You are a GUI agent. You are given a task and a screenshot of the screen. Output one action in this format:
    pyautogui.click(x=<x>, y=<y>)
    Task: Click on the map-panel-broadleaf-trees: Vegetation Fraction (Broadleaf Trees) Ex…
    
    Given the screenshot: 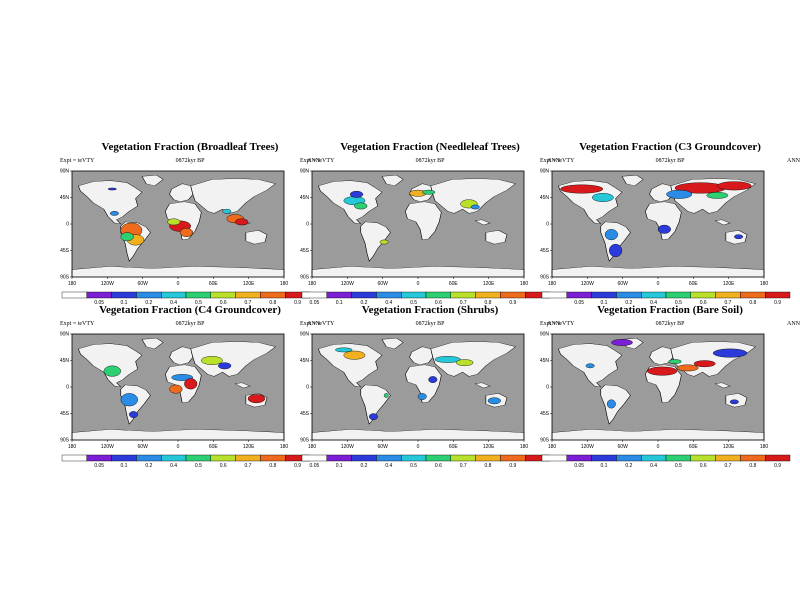 What is the action you would take?
    pyautogui.click(x=190, y=223)
    